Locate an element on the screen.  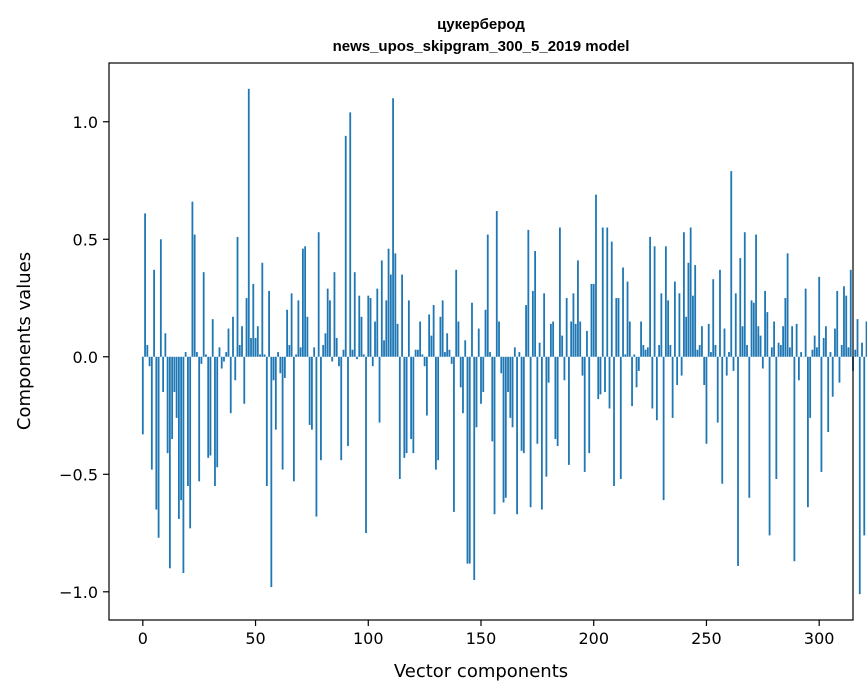
x-tick-label: 100 is located at coordinates (368, 638).